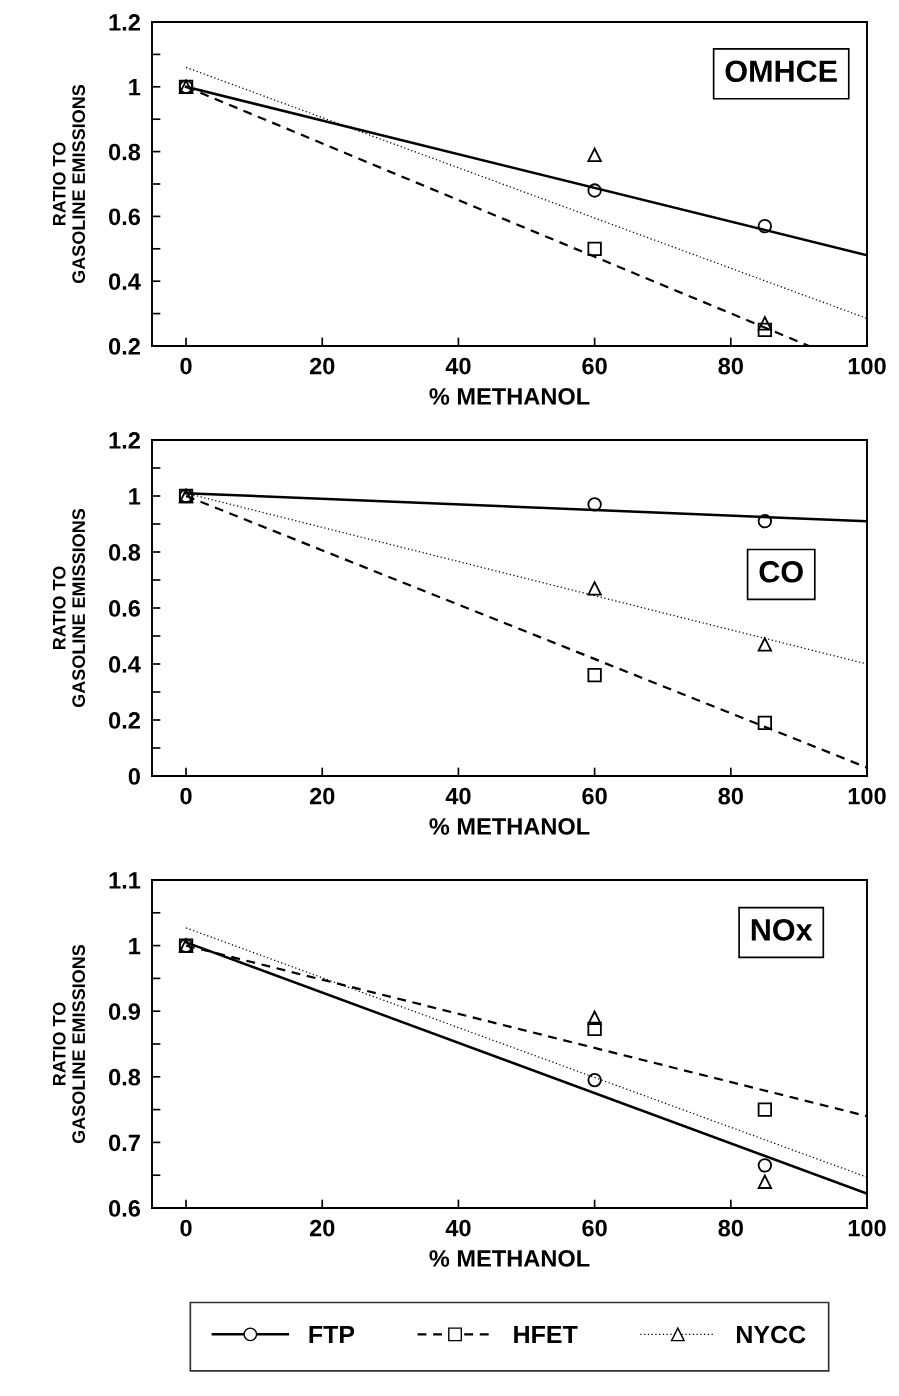 This screenshot has height=1396, width=899. What do you see at coordinates (125, 880) in the screenshot?
I see `y-tick-label: 1.1` at bounding box center [125, 880].